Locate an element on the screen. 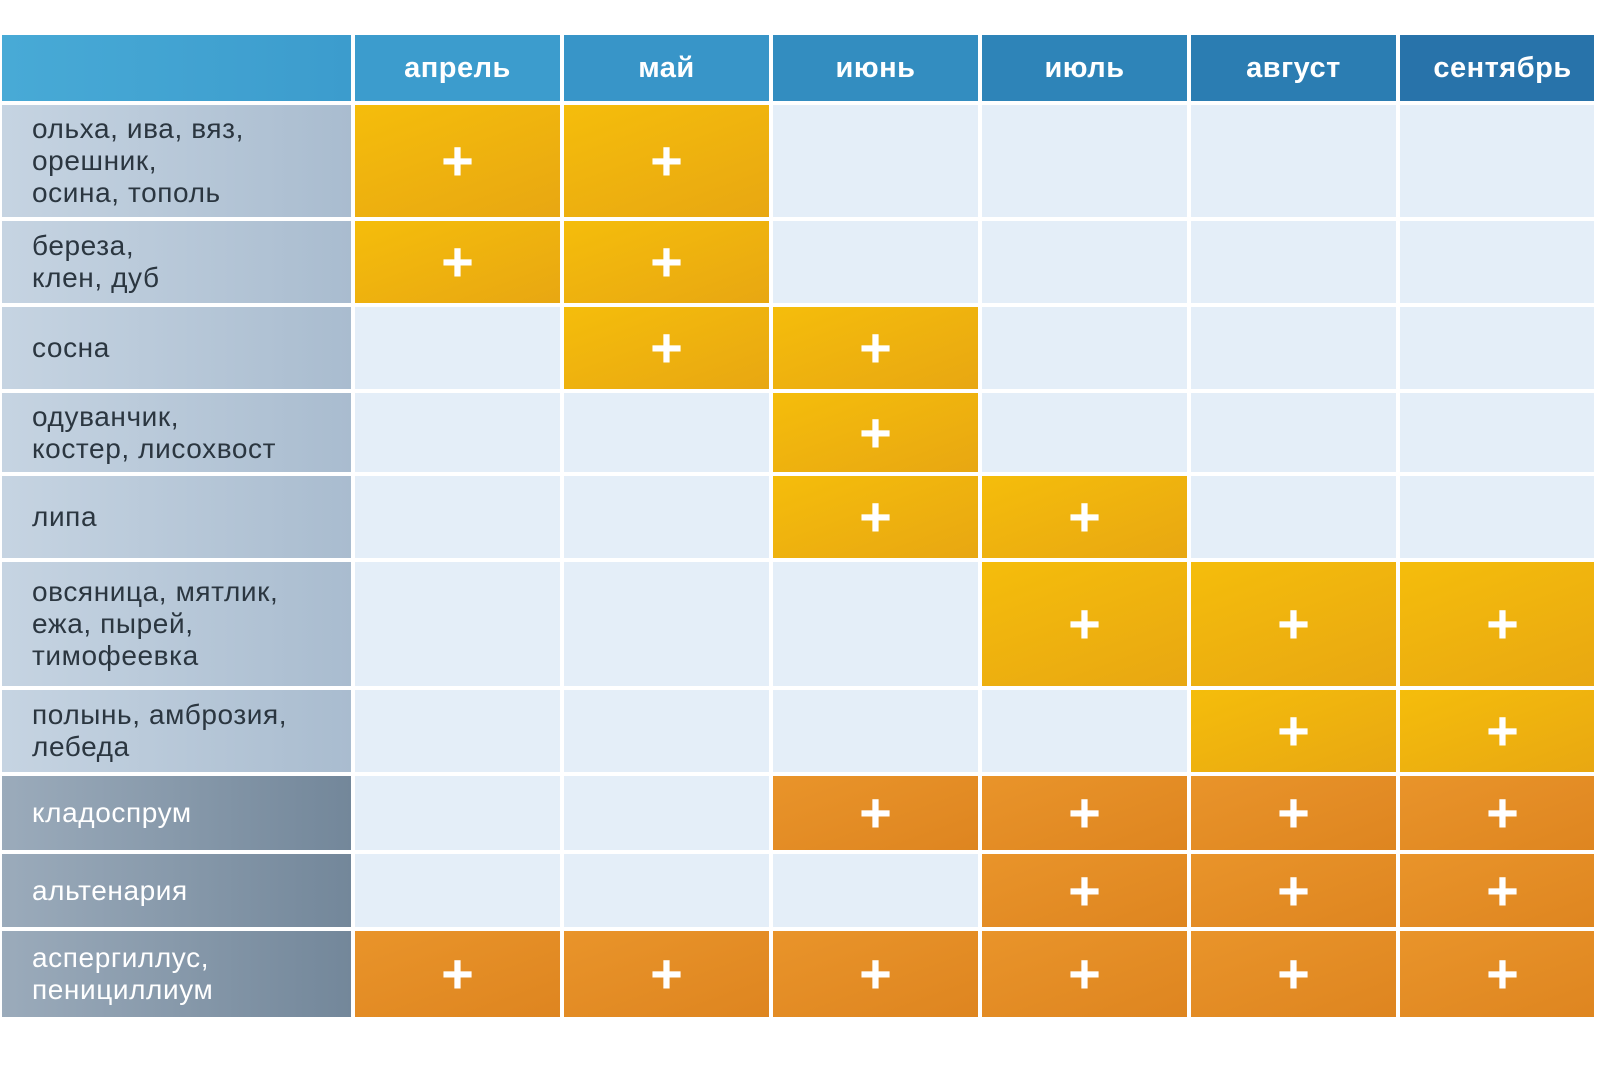 Image resolution: width=1600 pixels, height=1076 pixels. month-header-september: сентябрь is located at coordinates (1497, 68).